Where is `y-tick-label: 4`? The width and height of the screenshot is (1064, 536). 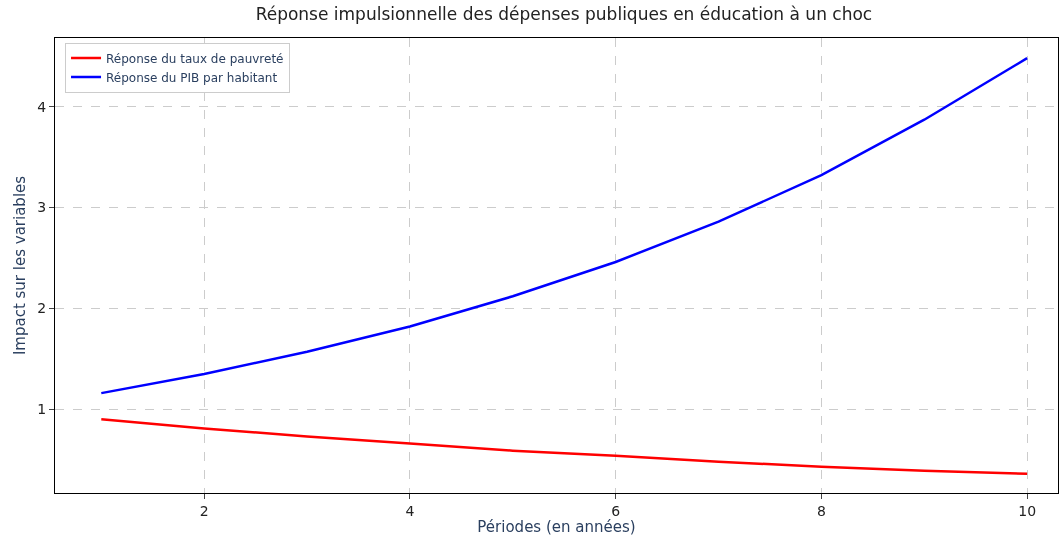 y-tick-label: 4 is located at coordinates (42, 106).